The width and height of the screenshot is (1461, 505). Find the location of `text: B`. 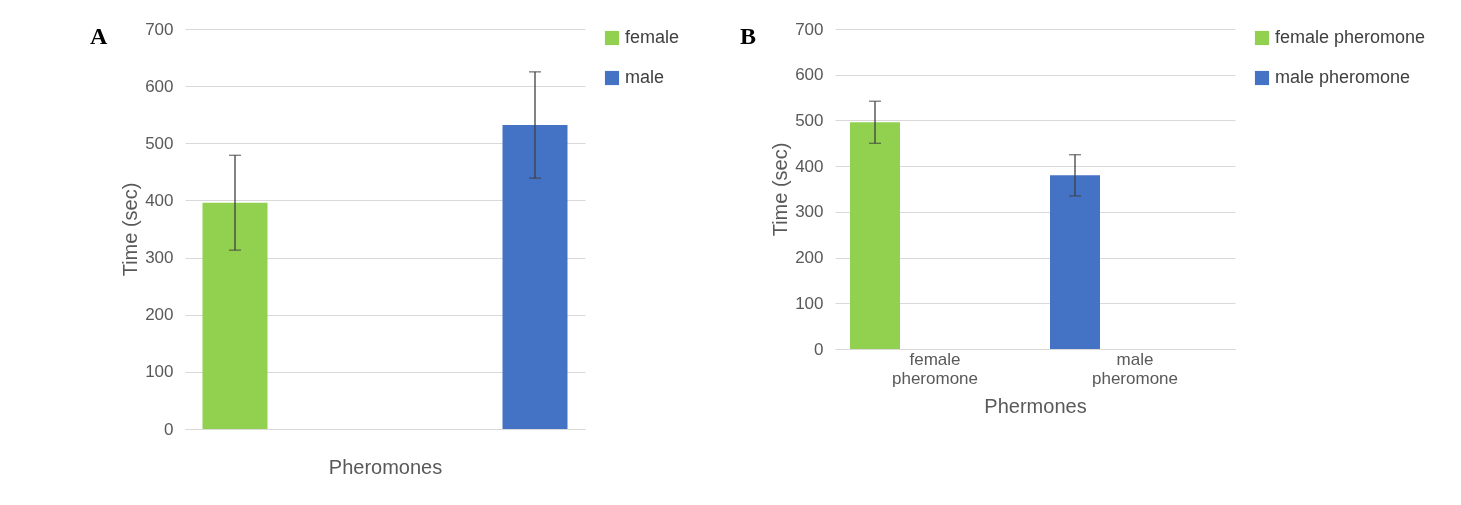

text: B is located at coordinates (748, 36).